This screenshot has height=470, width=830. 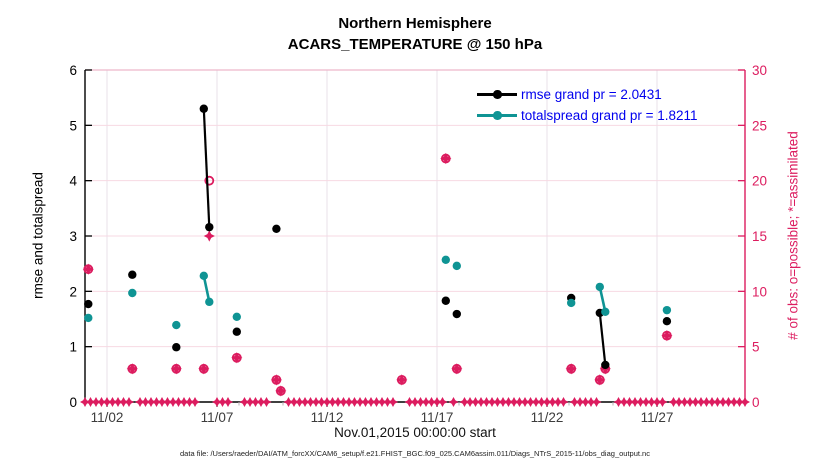 I want to click on legend-totalspread-line-swatch, so click(x=497, y=115).